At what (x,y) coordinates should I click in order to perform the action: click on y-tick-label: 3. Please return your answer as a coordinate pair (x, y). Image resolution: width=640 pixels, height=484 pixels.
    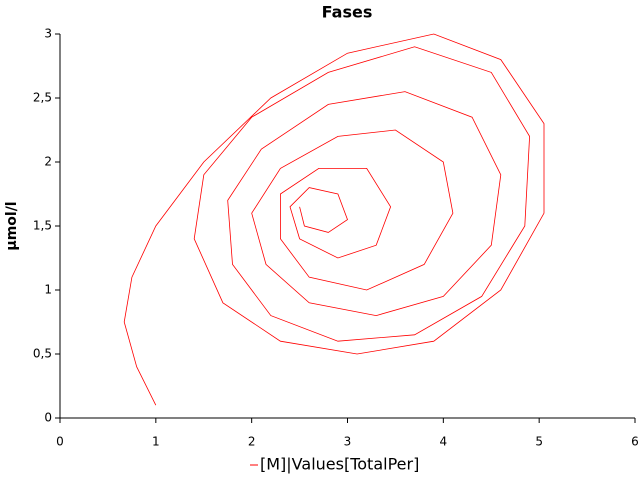
    Looking at the image, I should click on (48, 34).